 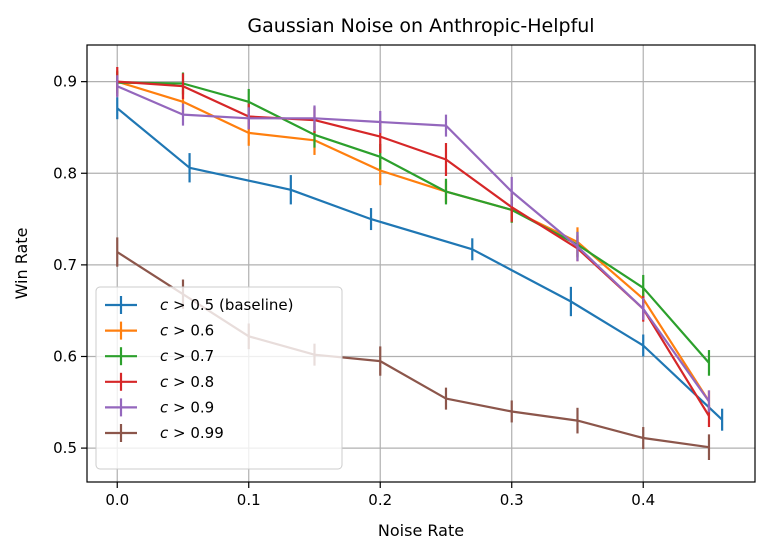 What do you see at coordinates (191, 407) in the screenshot?
I see `legend-label-text: > 0.9` at bounding box center [191, 407].